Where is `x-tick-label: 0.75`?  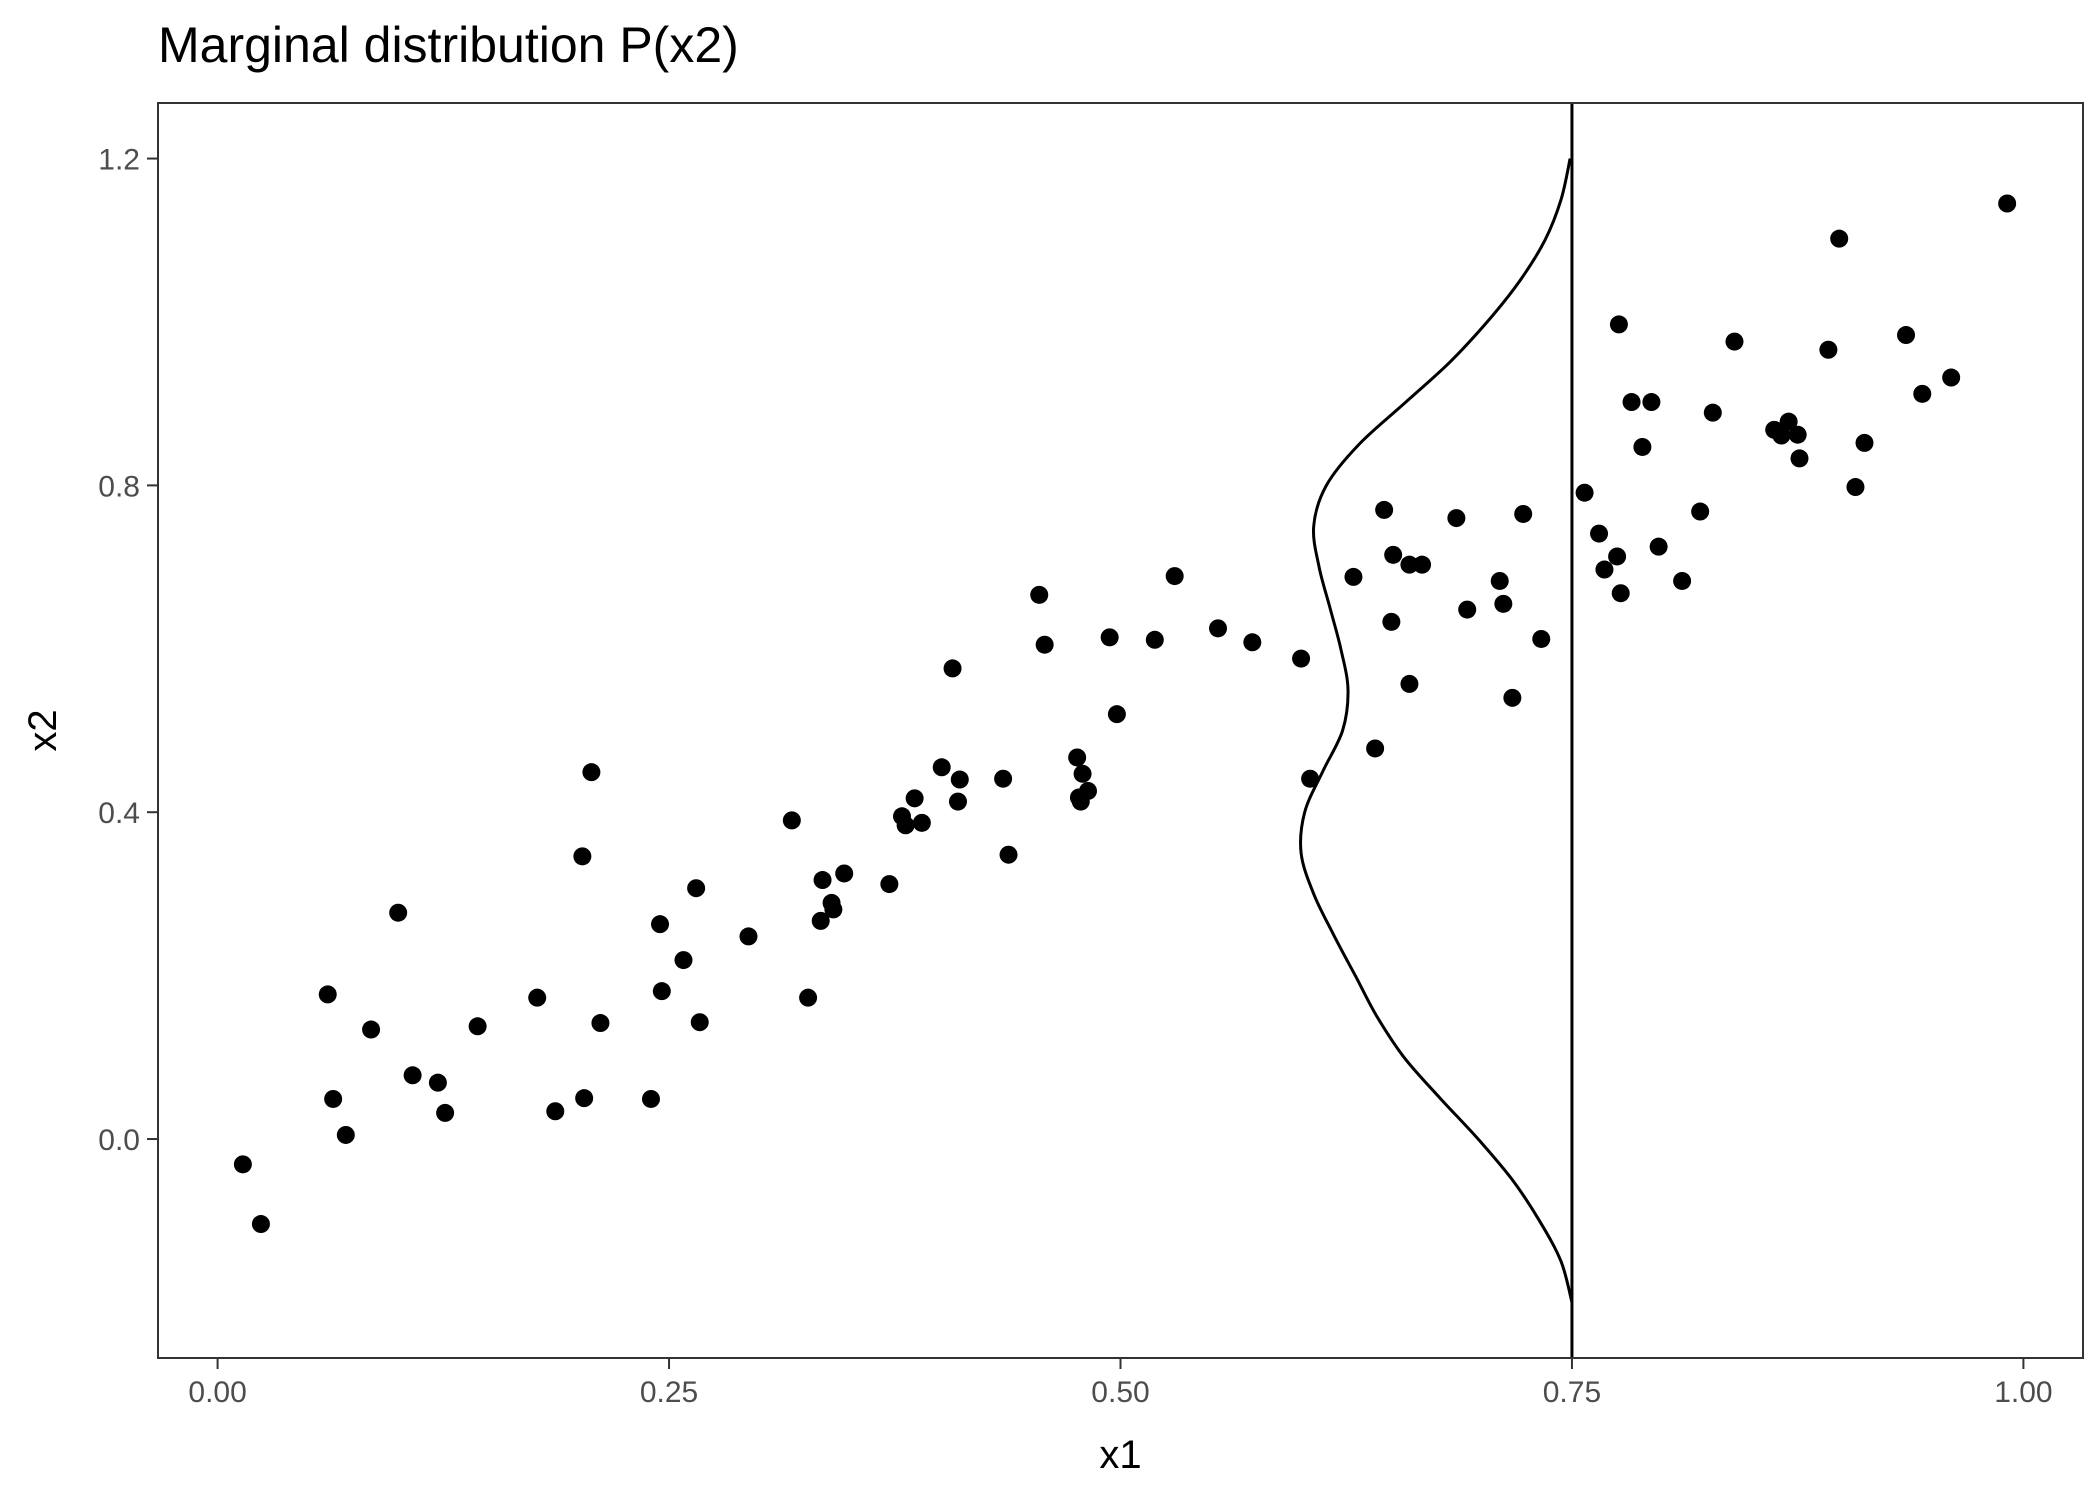 x-tick-label: 0.75 is located at coordinates (1572, 1392).